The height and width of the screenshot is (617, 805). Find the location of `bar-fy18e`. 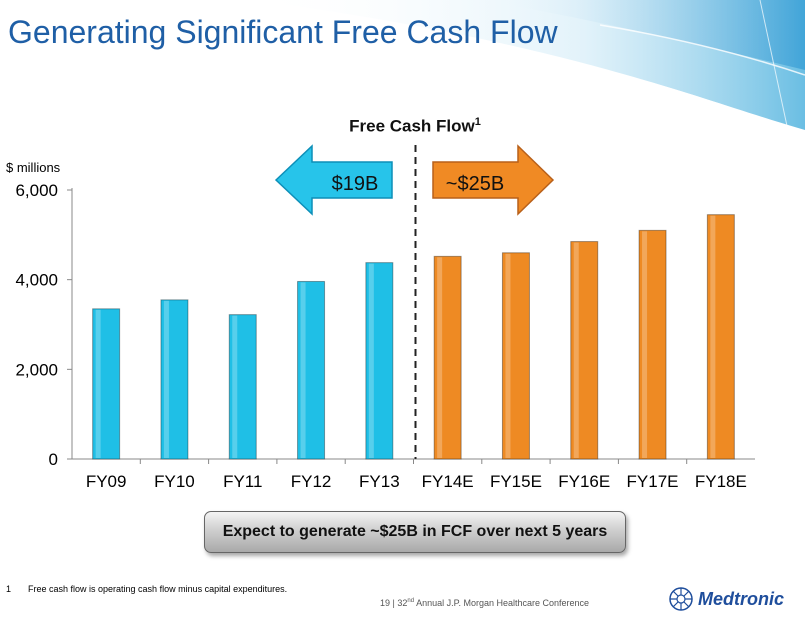

bar-fy18e is located at coordinates (720, 337).